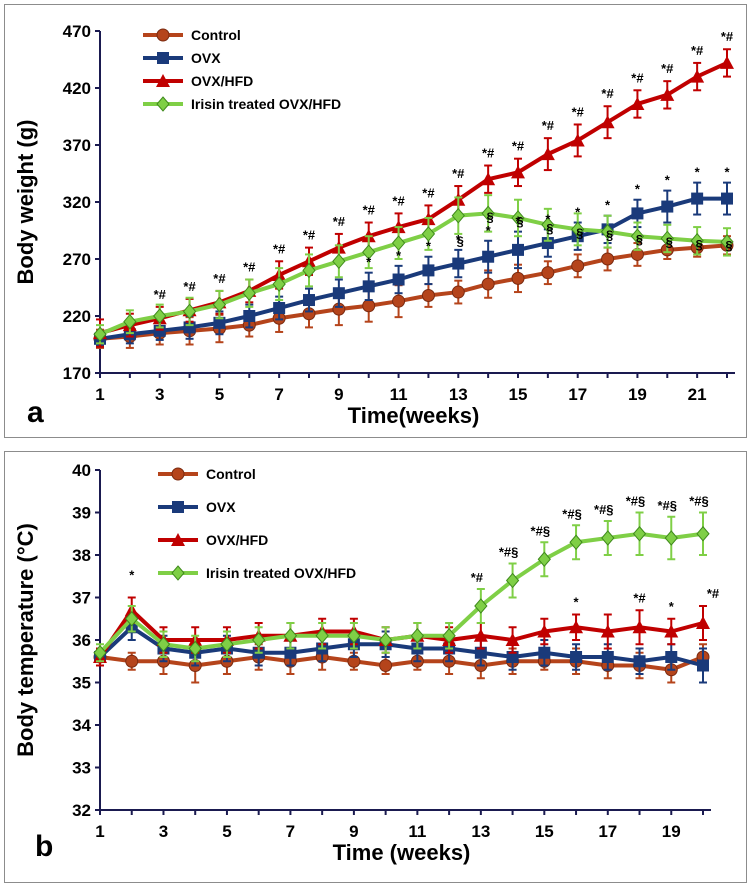 The width and height of the screenshot is (751, 886). I want to click on x-tick-label: 13, so click(480, 831).